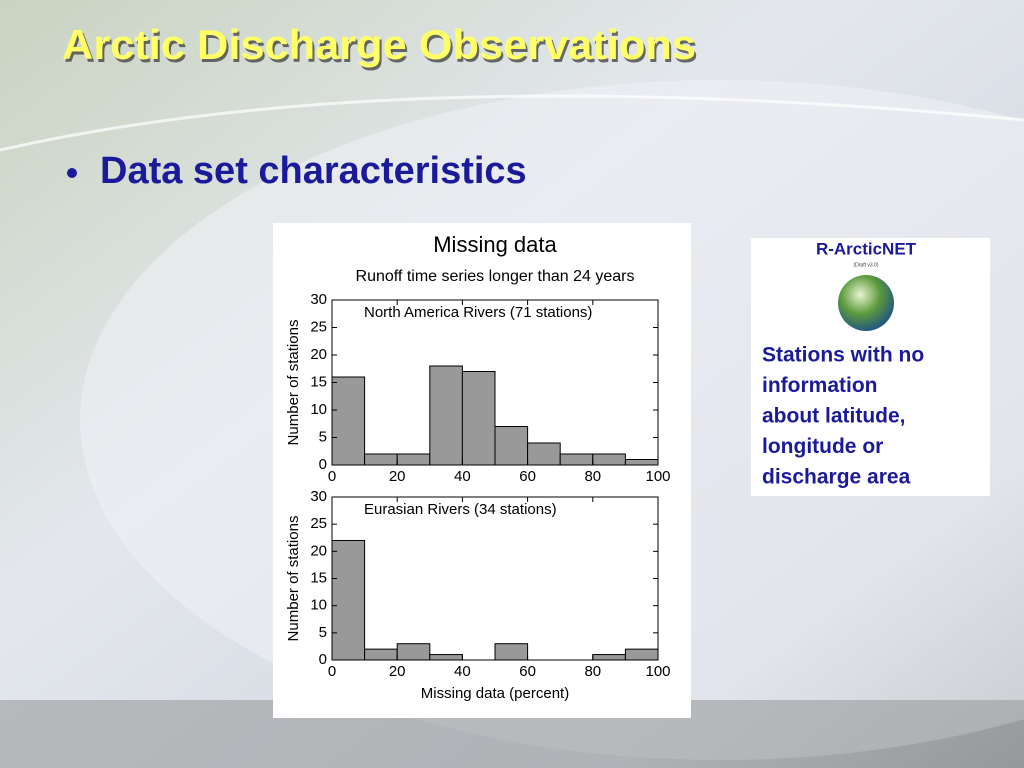 Image resolution: width=1024 pixels, height=768 pixels. Describe the element at coordinates (72, 173) in the screenshot. I see `bullet-dot` at that location.